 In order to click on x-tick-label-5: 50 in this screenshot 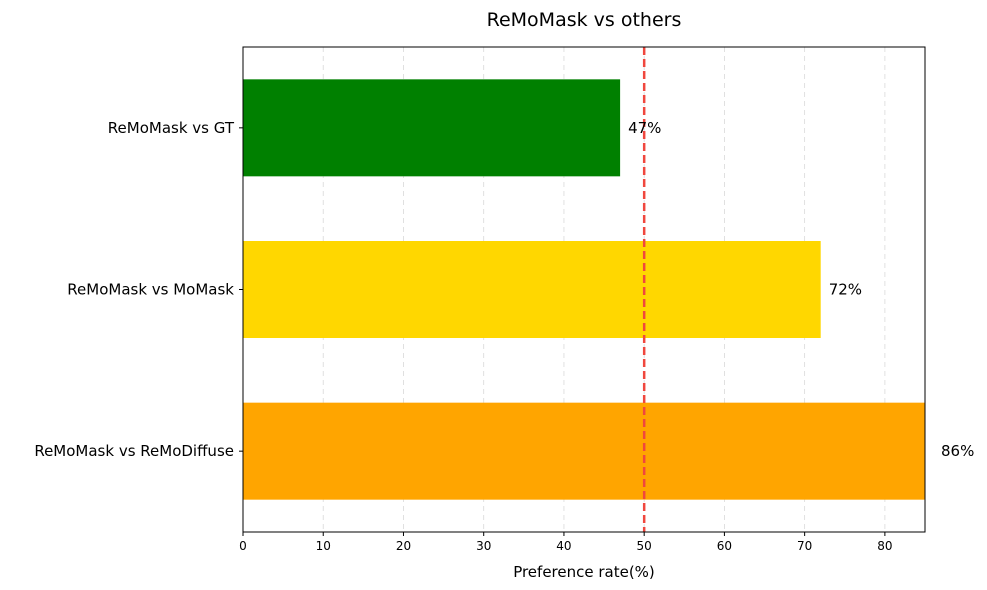, I will do `click(644, 546)`.